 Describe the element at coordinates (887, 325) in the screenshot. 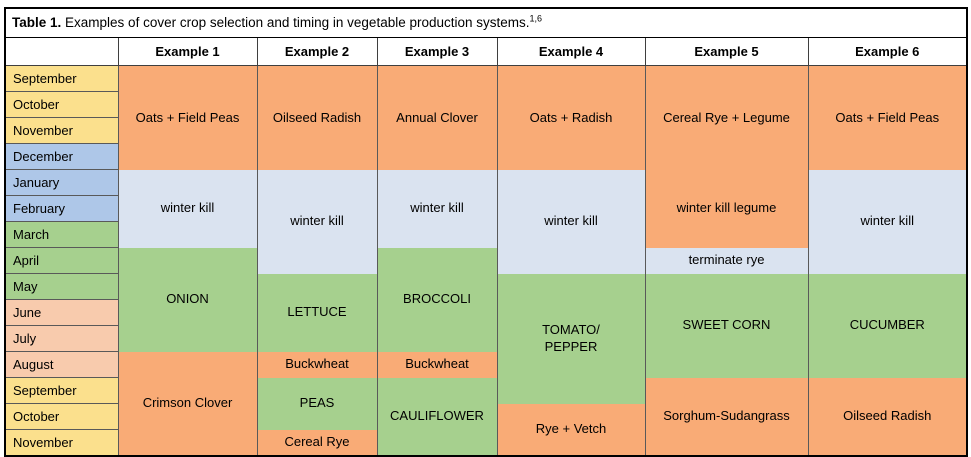

I see `crop-cell: CUCUMBER` at that location.